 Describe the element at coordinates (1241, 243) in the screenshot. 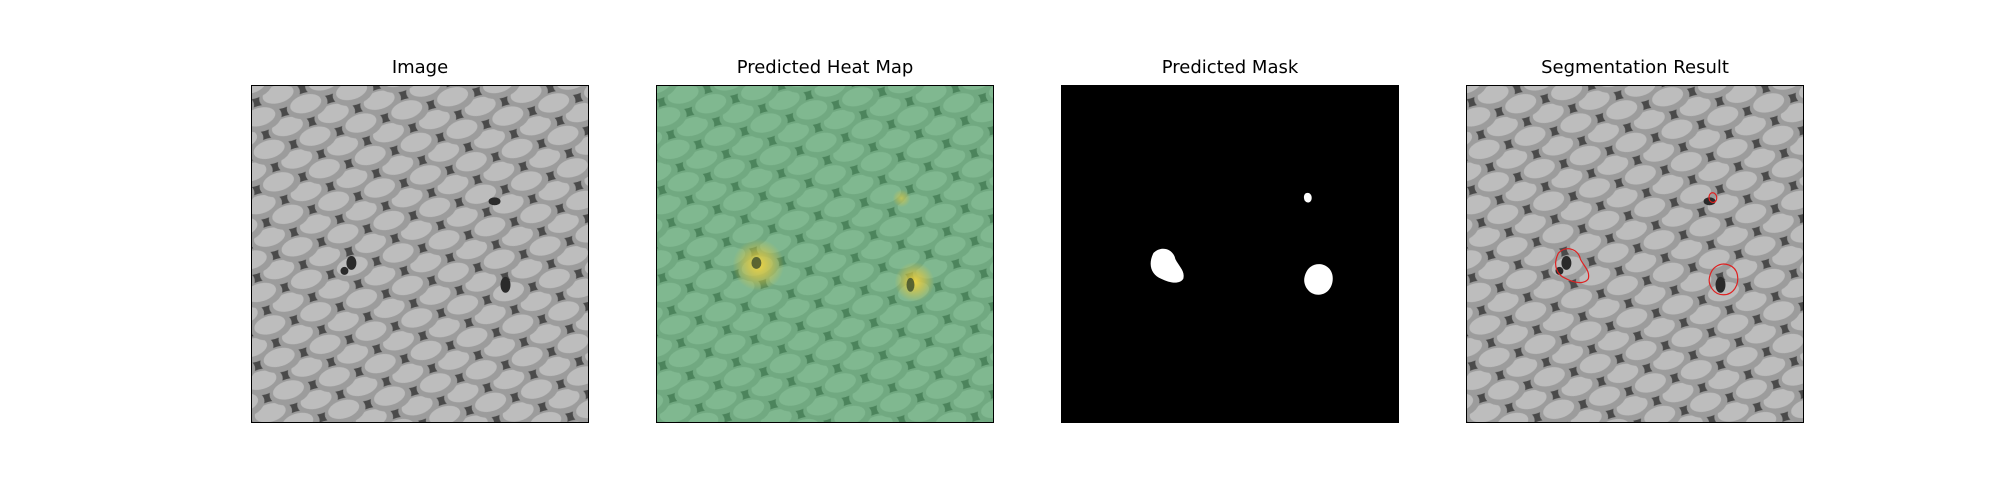

I see `mask-blobs` at that location.